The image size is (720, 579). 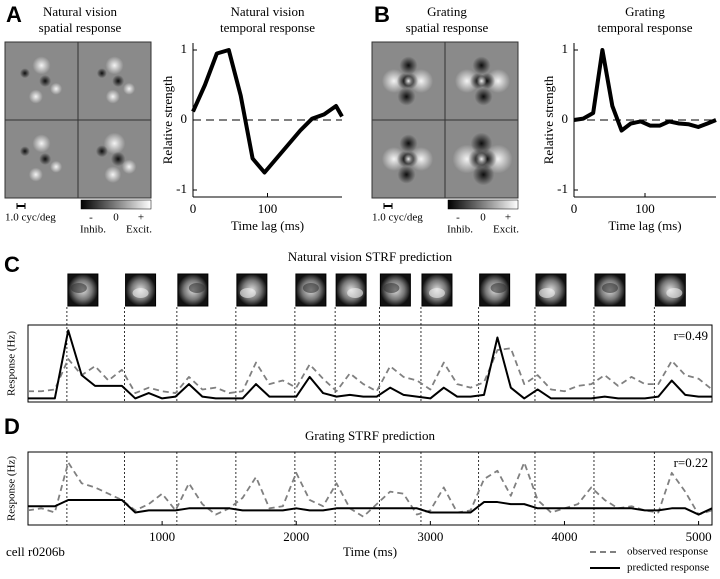 What do you see at coordinates (667, 552) in the screenshot?
I see `legend-label: observed response` at bounding box center [667, 552].